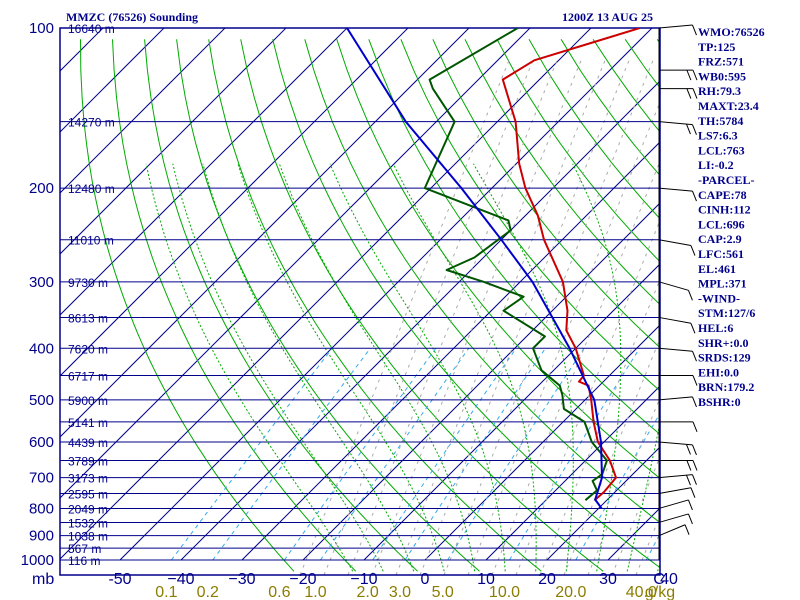 This screenshot has width=800, height=600. What do you see at coordinates (41, 442) in the screenshot?
I see `pressure-label: 600` at bounding box center [41, 442].